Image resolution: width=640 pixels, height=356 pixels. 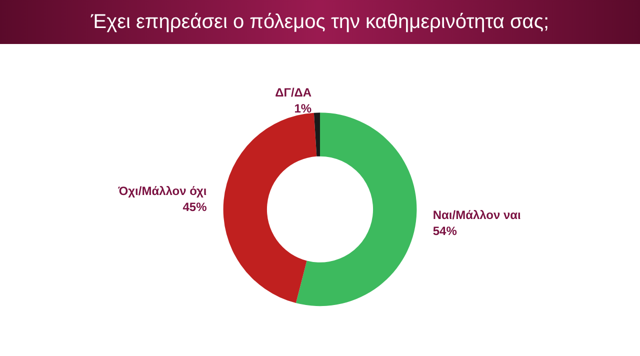 I want to click on data-label: 45%, so click(x=195, y=207).